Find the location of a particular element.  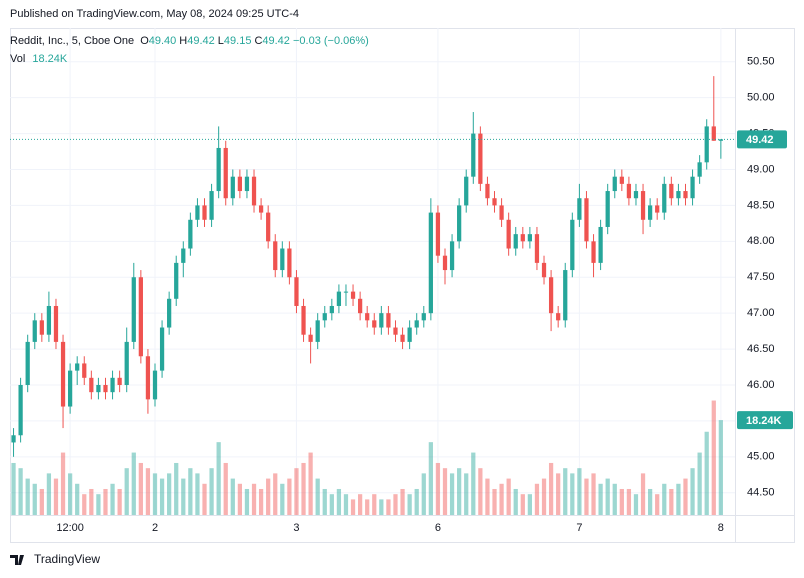

x-tick-label: 2 is located at coordinates (155, 528).